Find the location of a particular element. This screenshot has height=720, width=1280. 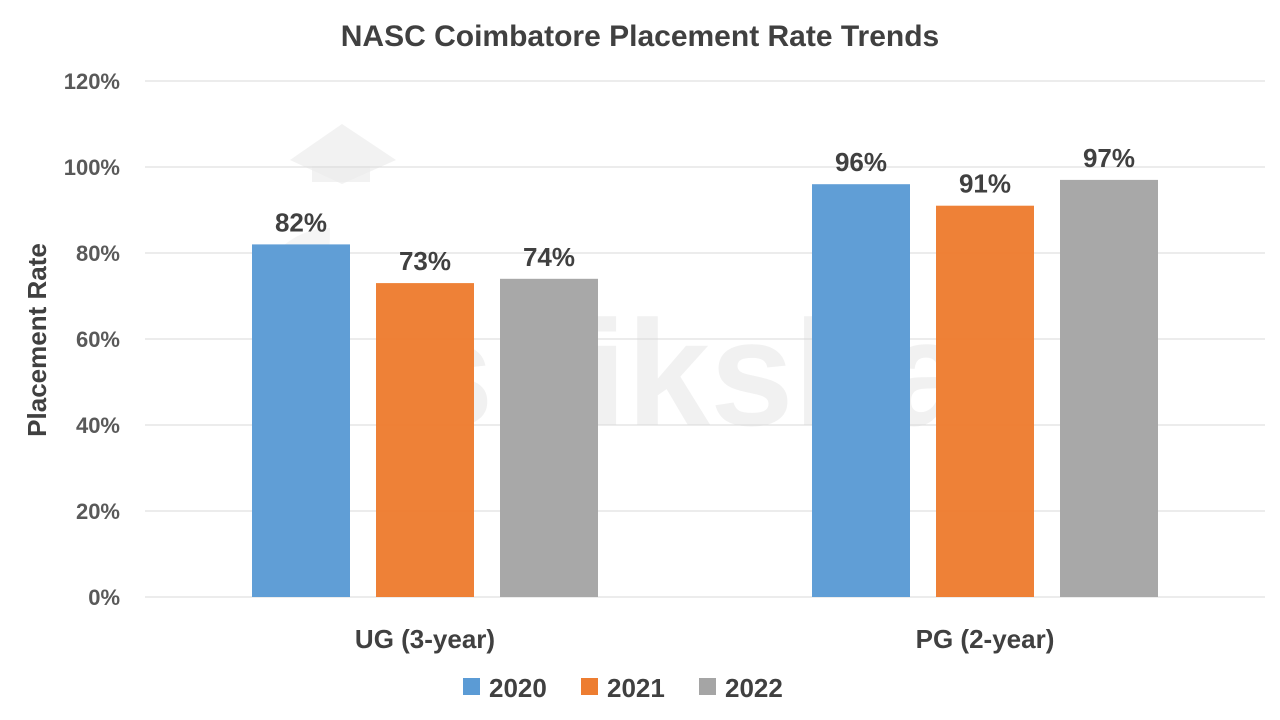

y-tick-label: 80% is located at coordinates (98, 253).